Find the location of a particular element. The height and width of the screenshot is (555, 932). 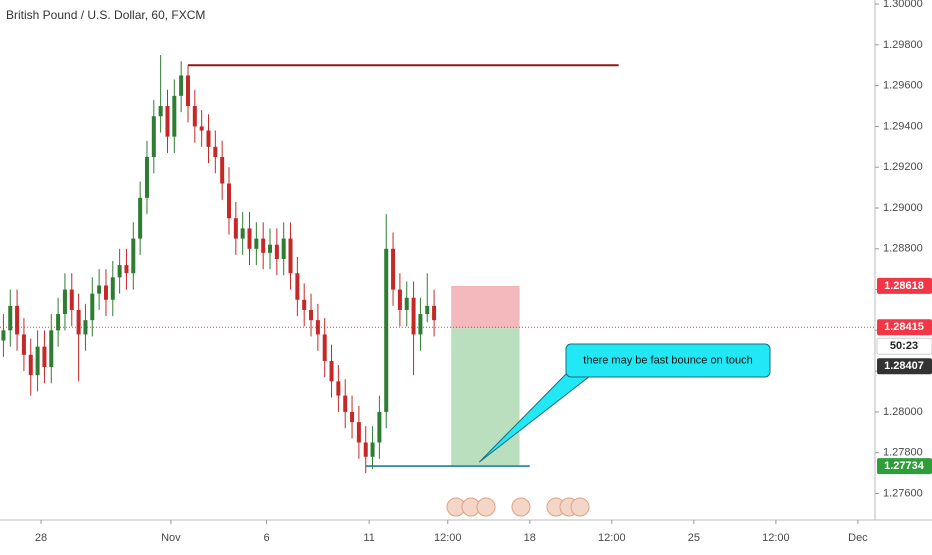

countdown: 50:23 is located at coordinates (904, 346).